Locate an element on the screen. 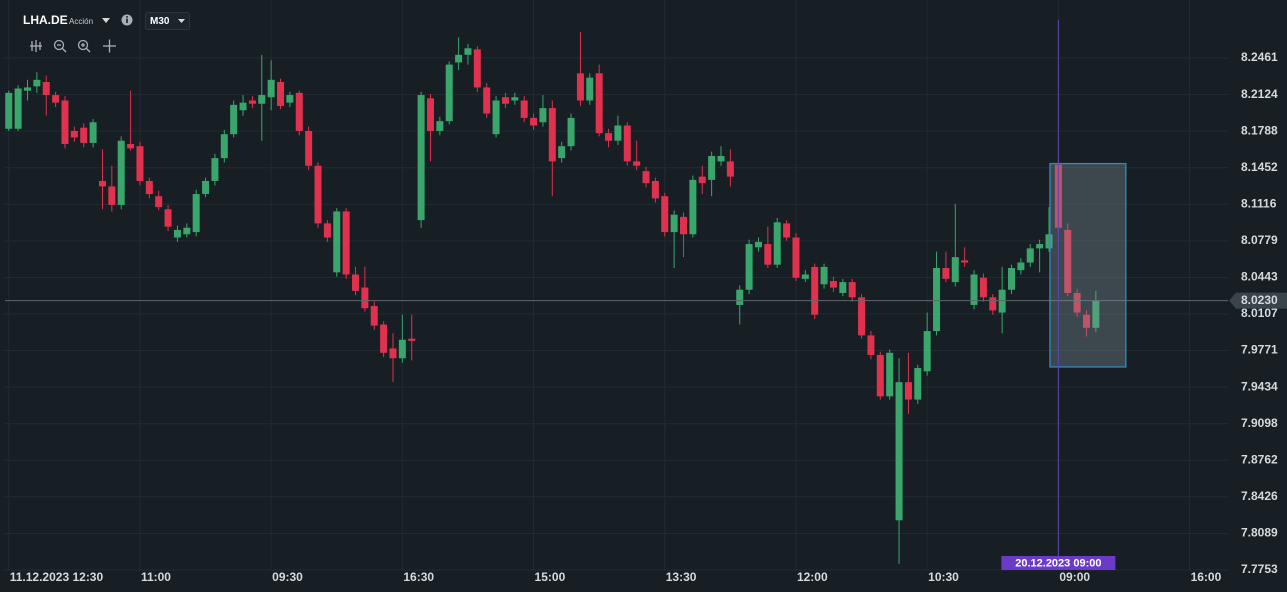 The image size is (1287, 592). y-tick-label: 8.1452 is located at coordinates (1259, 167).